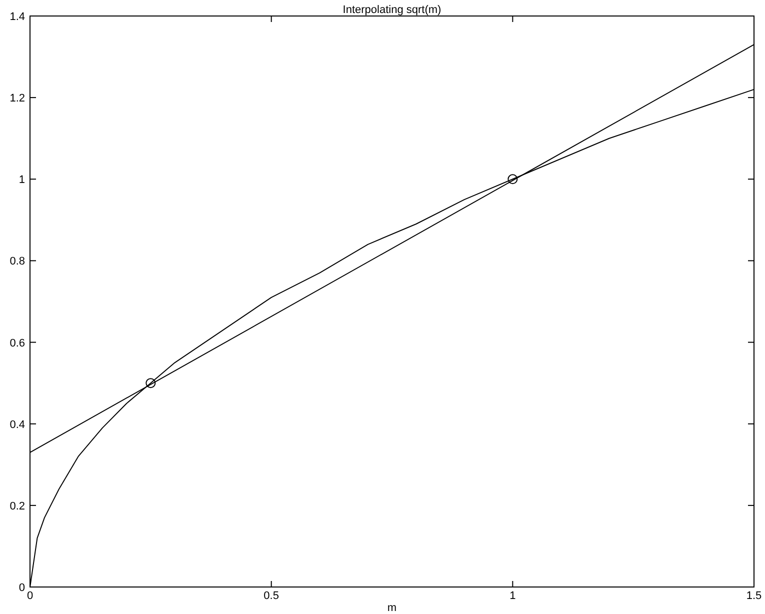 This screenshot has height=614, width=765. What do you see at coordinates (17, 343) in the screenshot?
I see `y-tick-label: 0.6` at bounding box center [17, 343].